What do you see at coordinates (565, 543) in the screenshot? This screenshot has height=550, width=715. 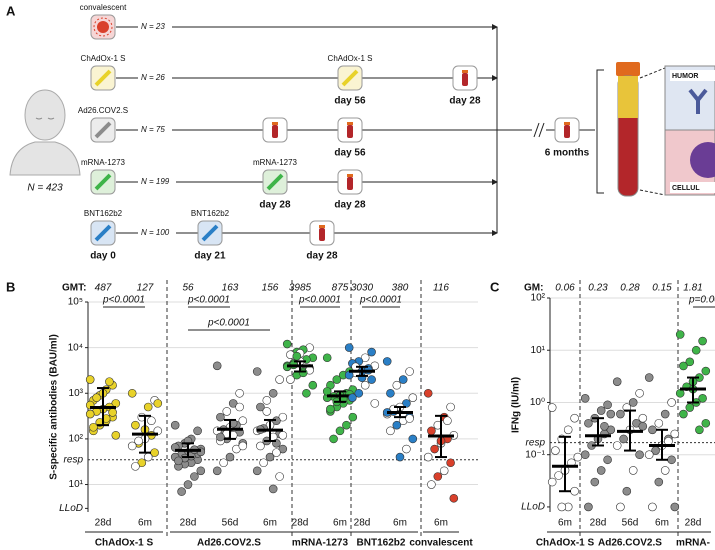 I see `group-label: ChAdOx-1 S` at bounding box center [565, 543].